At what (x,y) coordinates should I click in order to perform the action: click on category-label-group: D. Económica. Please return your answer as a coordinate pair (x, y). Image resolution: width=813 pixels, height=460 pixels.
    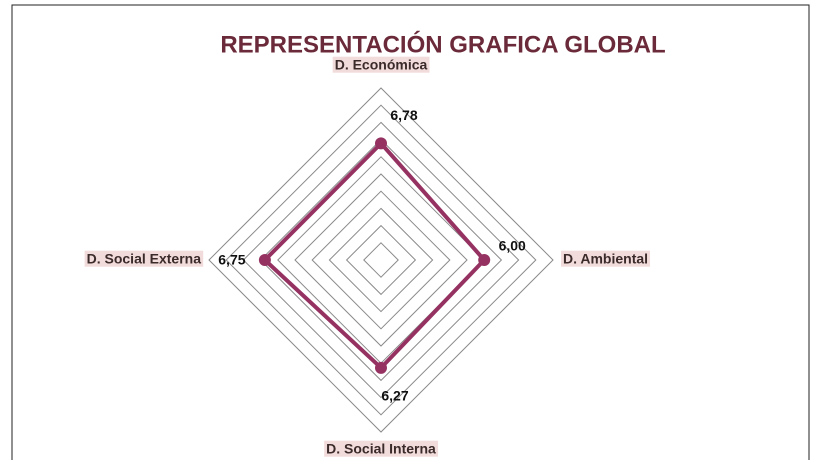
    Looking at the image, I should click on (381, 64).